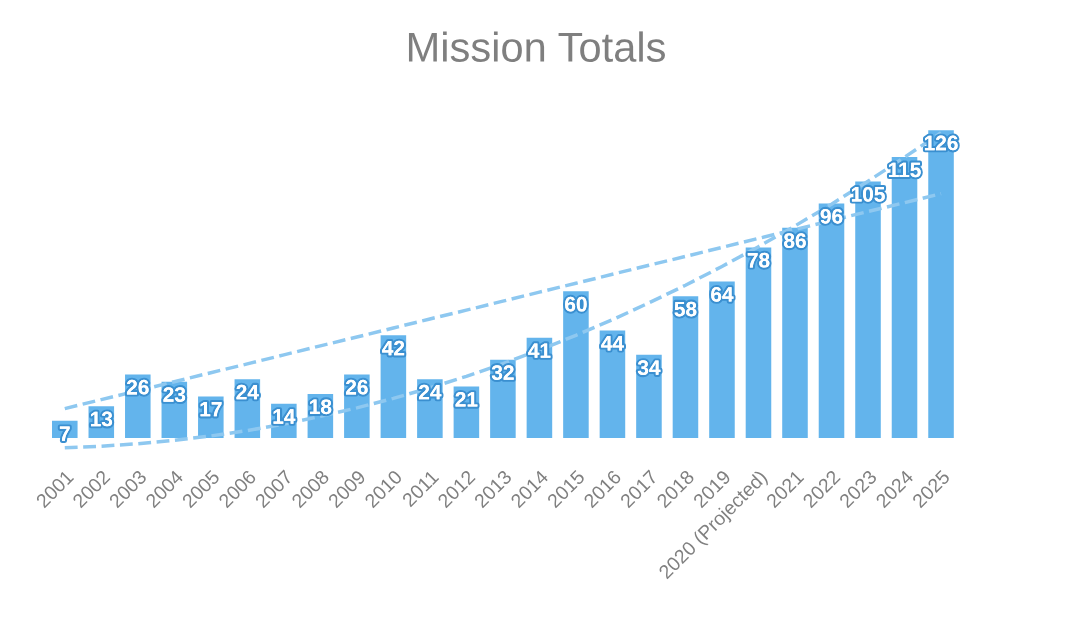 The image size is (1072, 635). What do you see at coordinates (539, 350) in the screenshot?
I see `data-label: 41` at bounding box center [539, 350].